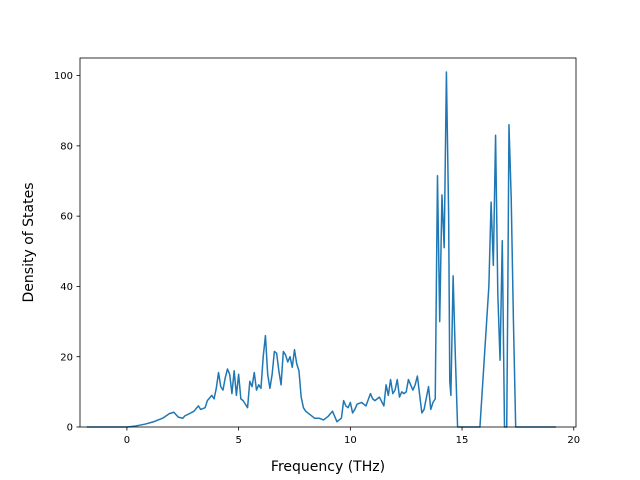 This screenshot has height=480, width=640. Describe the element at coordinates (29, 243) in the screenshot. I see `y-axis-label: Density of States` at that location.